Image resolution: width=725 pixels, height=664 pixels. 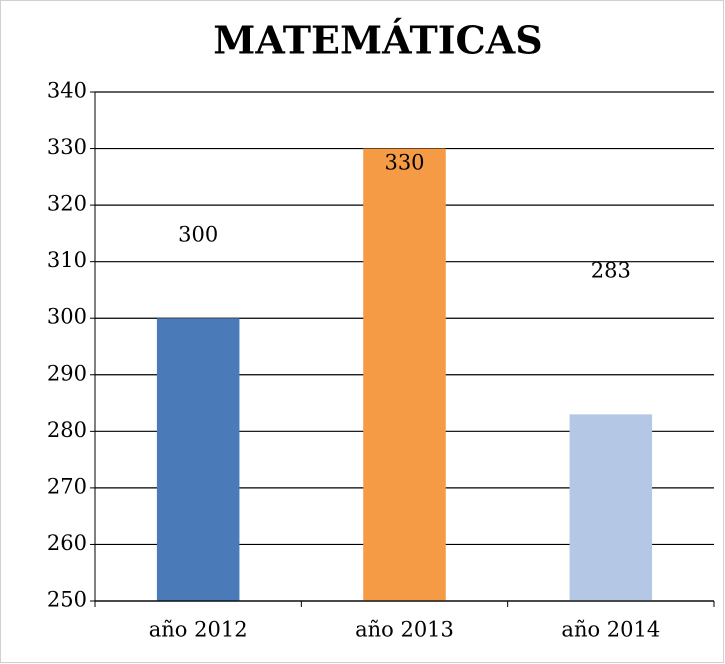 I want to click on data-label: 330, so click(x=404, y=163).